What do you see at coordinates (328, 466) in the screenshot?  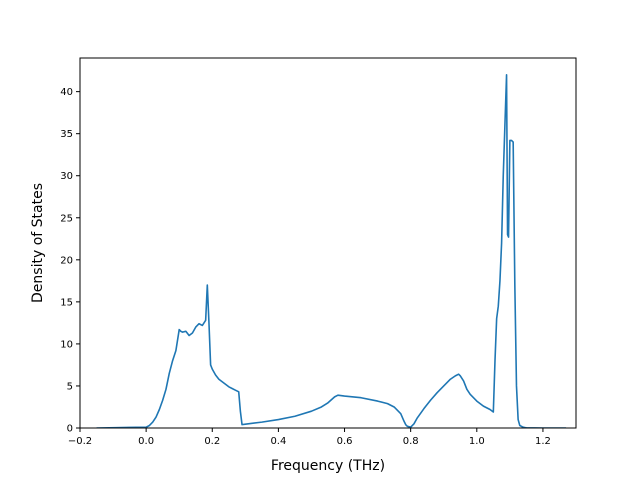 I see `x-axis-label: Frequency (THz)` at bounding box center [328, 466].